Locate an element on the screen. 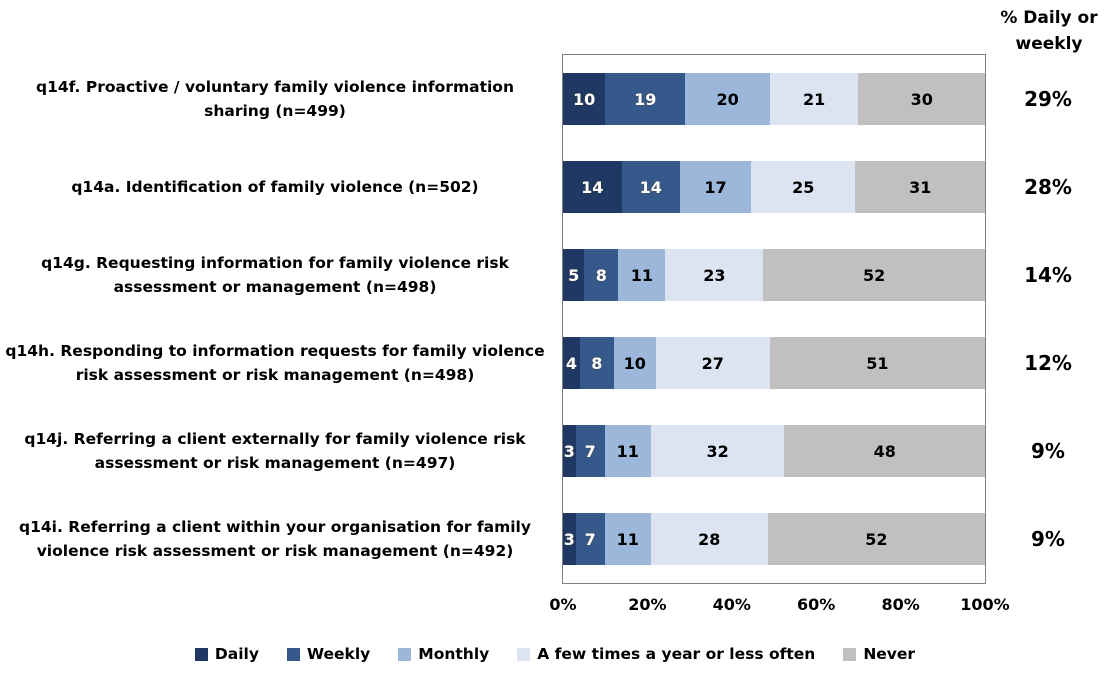  x-axis-tick: 80% is located at coordinates (900, 604).